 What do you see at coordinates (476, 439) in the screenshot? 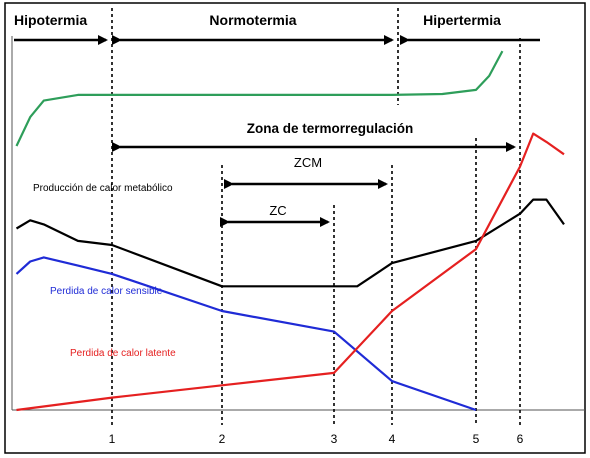
I see `x-tick-label-5: 5` at bounding box center [476, 439].